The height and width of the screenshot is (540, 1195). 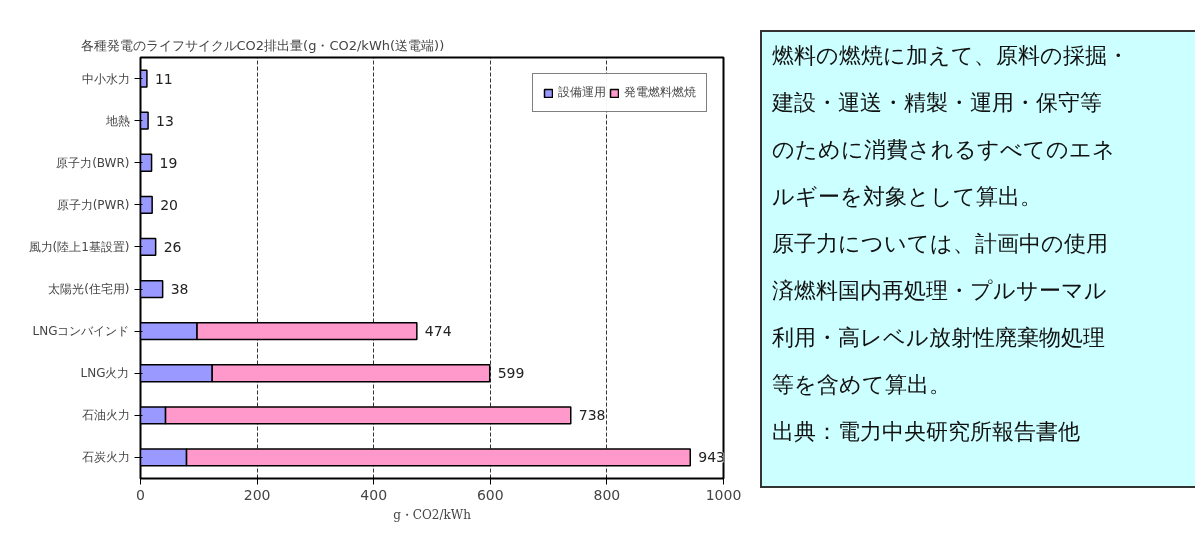 What do you see at coordinates (374, 494) in the screenshot?
I see `x-tick-label: 400` at bounding box center [374, 494].